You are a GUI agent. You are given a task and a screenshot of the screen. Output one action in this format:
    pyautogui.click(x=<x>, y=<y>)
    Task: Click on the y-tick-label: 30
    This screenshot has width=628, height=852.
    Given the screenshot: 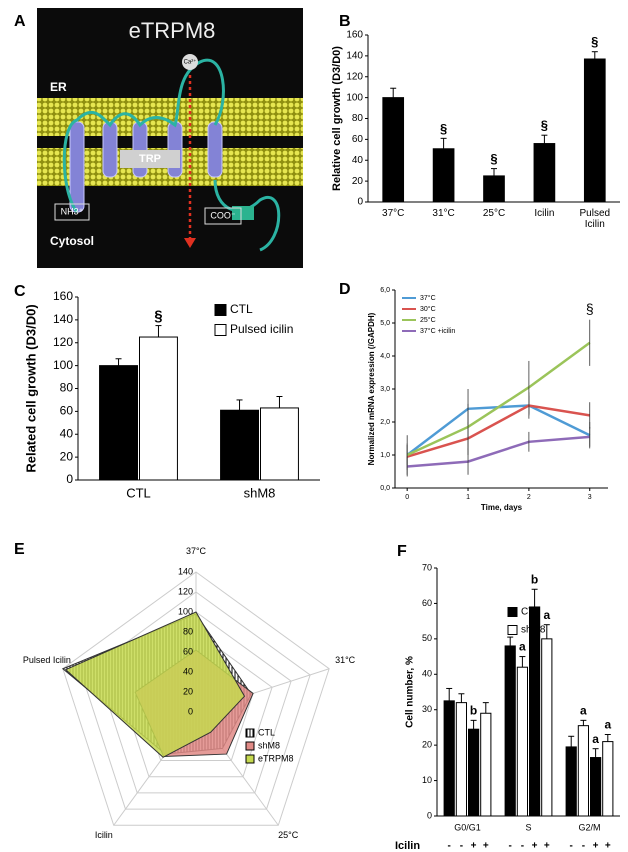 What is the action you would take?
    pyautogui.click(x=427, y=709)
    